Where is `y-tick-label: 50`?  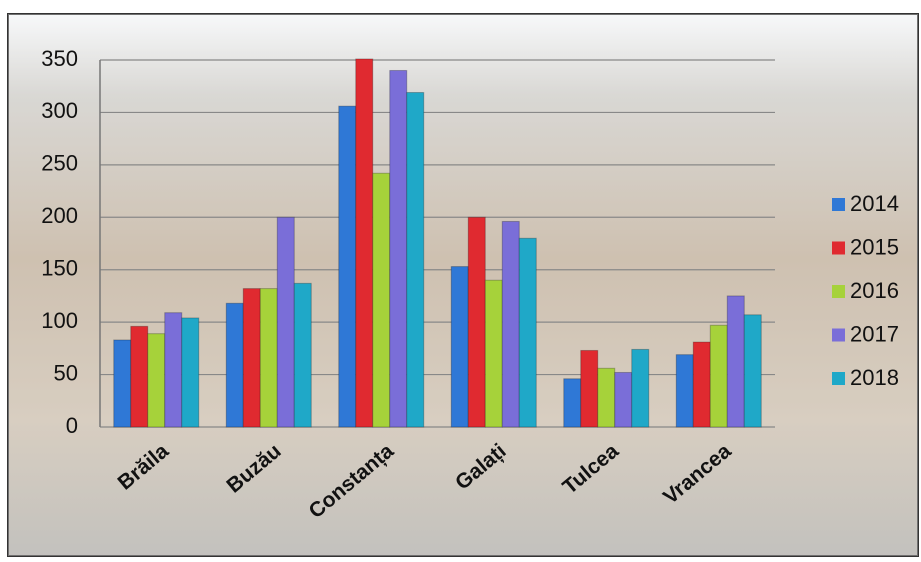
y-tick-label: 50 is located at coordinates (66, 372).